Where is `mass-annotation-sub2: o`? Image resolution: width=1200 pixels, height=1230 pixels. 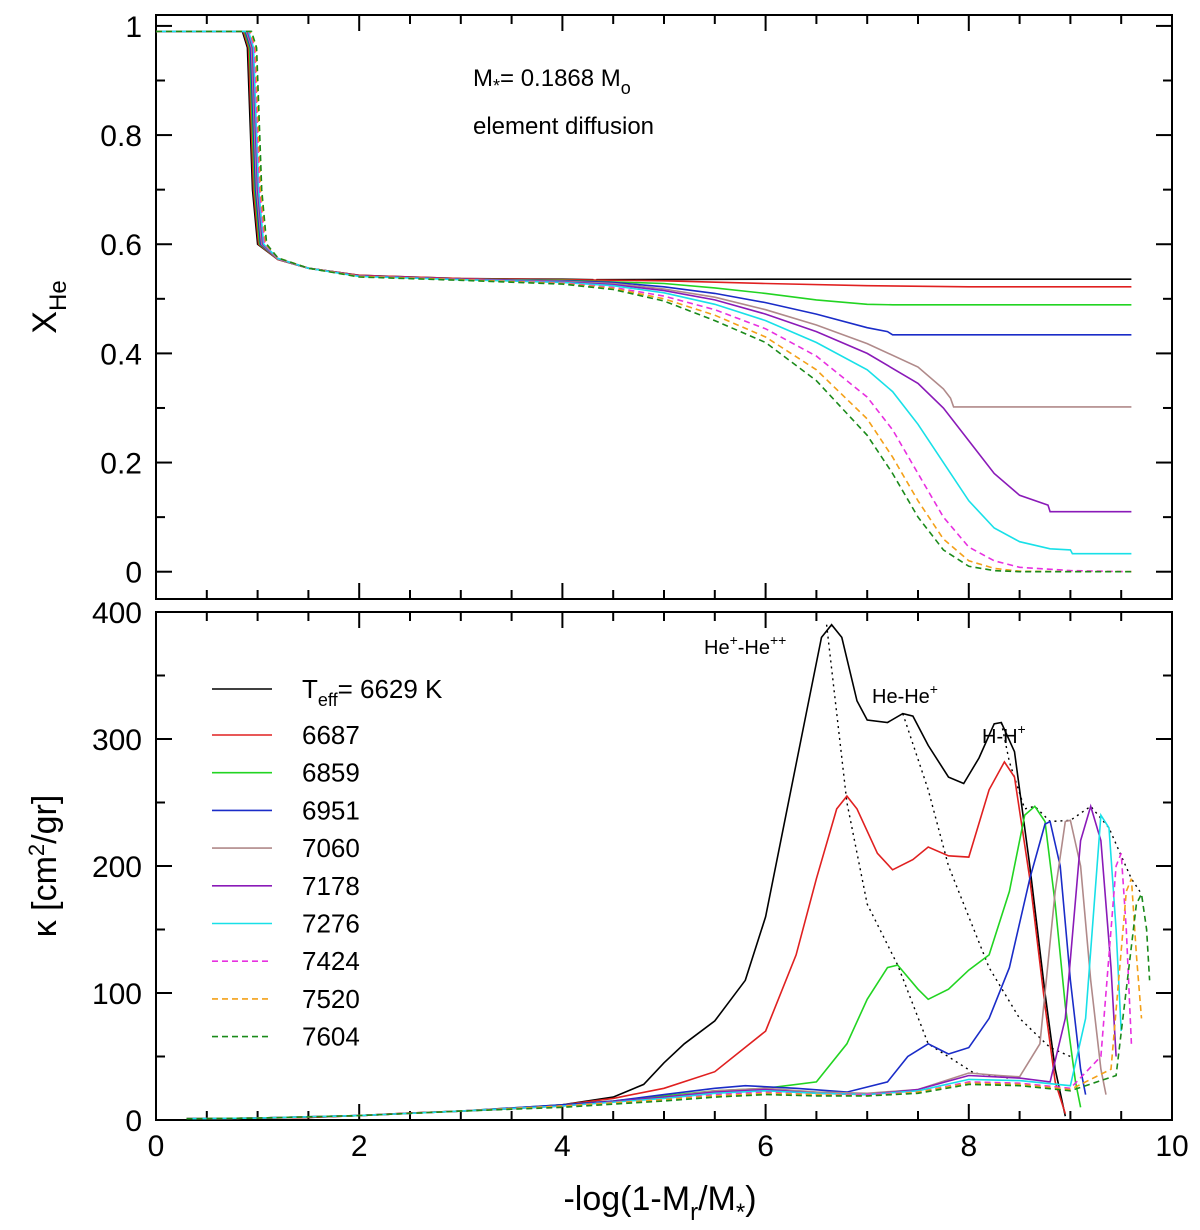 mass-annotation-sub2: o is located at coordinates (626, 88).